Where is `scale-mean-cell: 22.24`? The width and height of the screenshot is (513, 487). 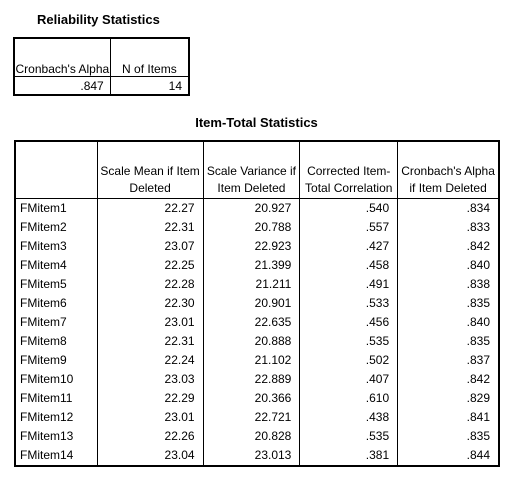 scale-mean-cell: 22.24 is located at coordinates (150, 360).